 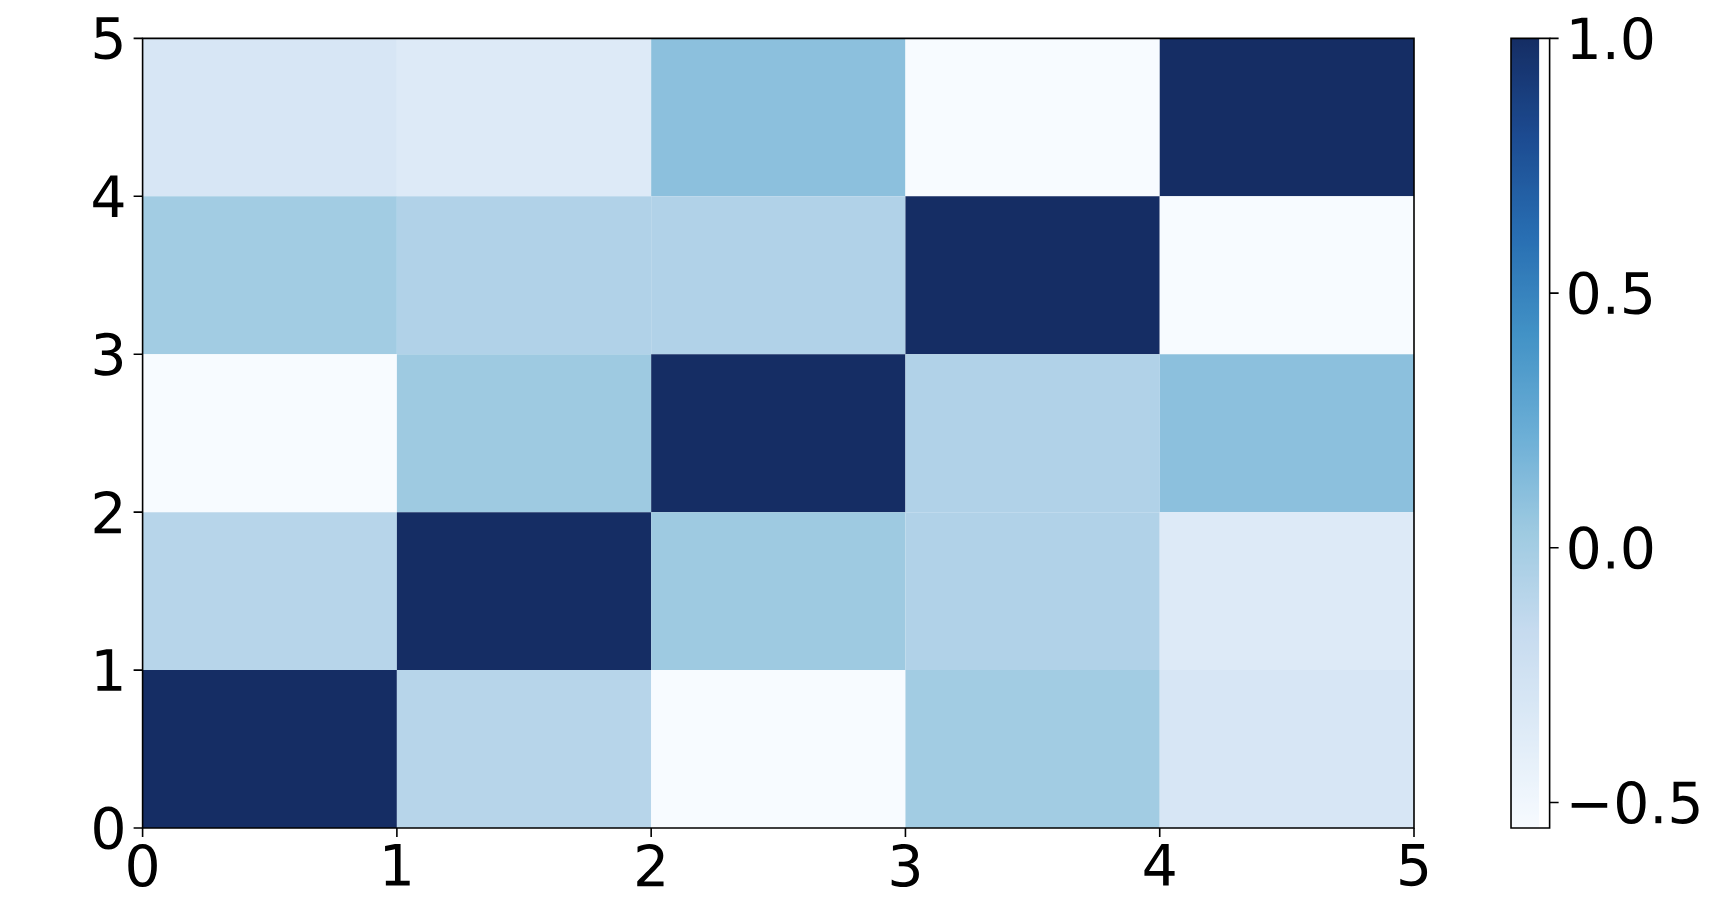 I want to click on x-tick-label: 2, so click(x=650, y=865).